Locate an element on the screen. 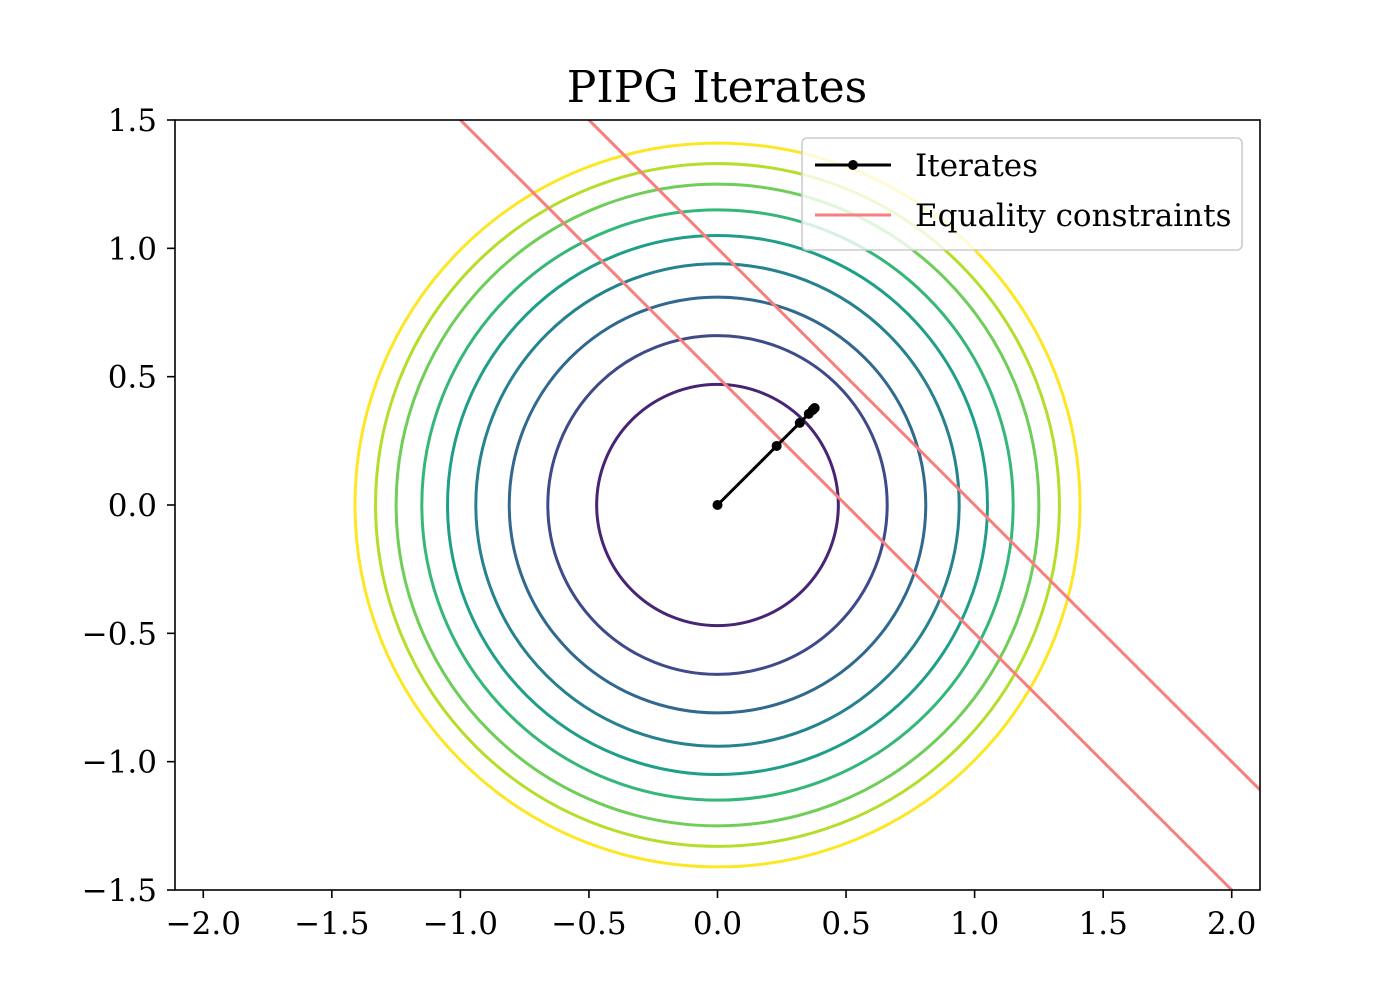 The width and height of the screenshot is (1400, 1000). chart-title: PIPG Iterates is located at coordinates (717, 87).